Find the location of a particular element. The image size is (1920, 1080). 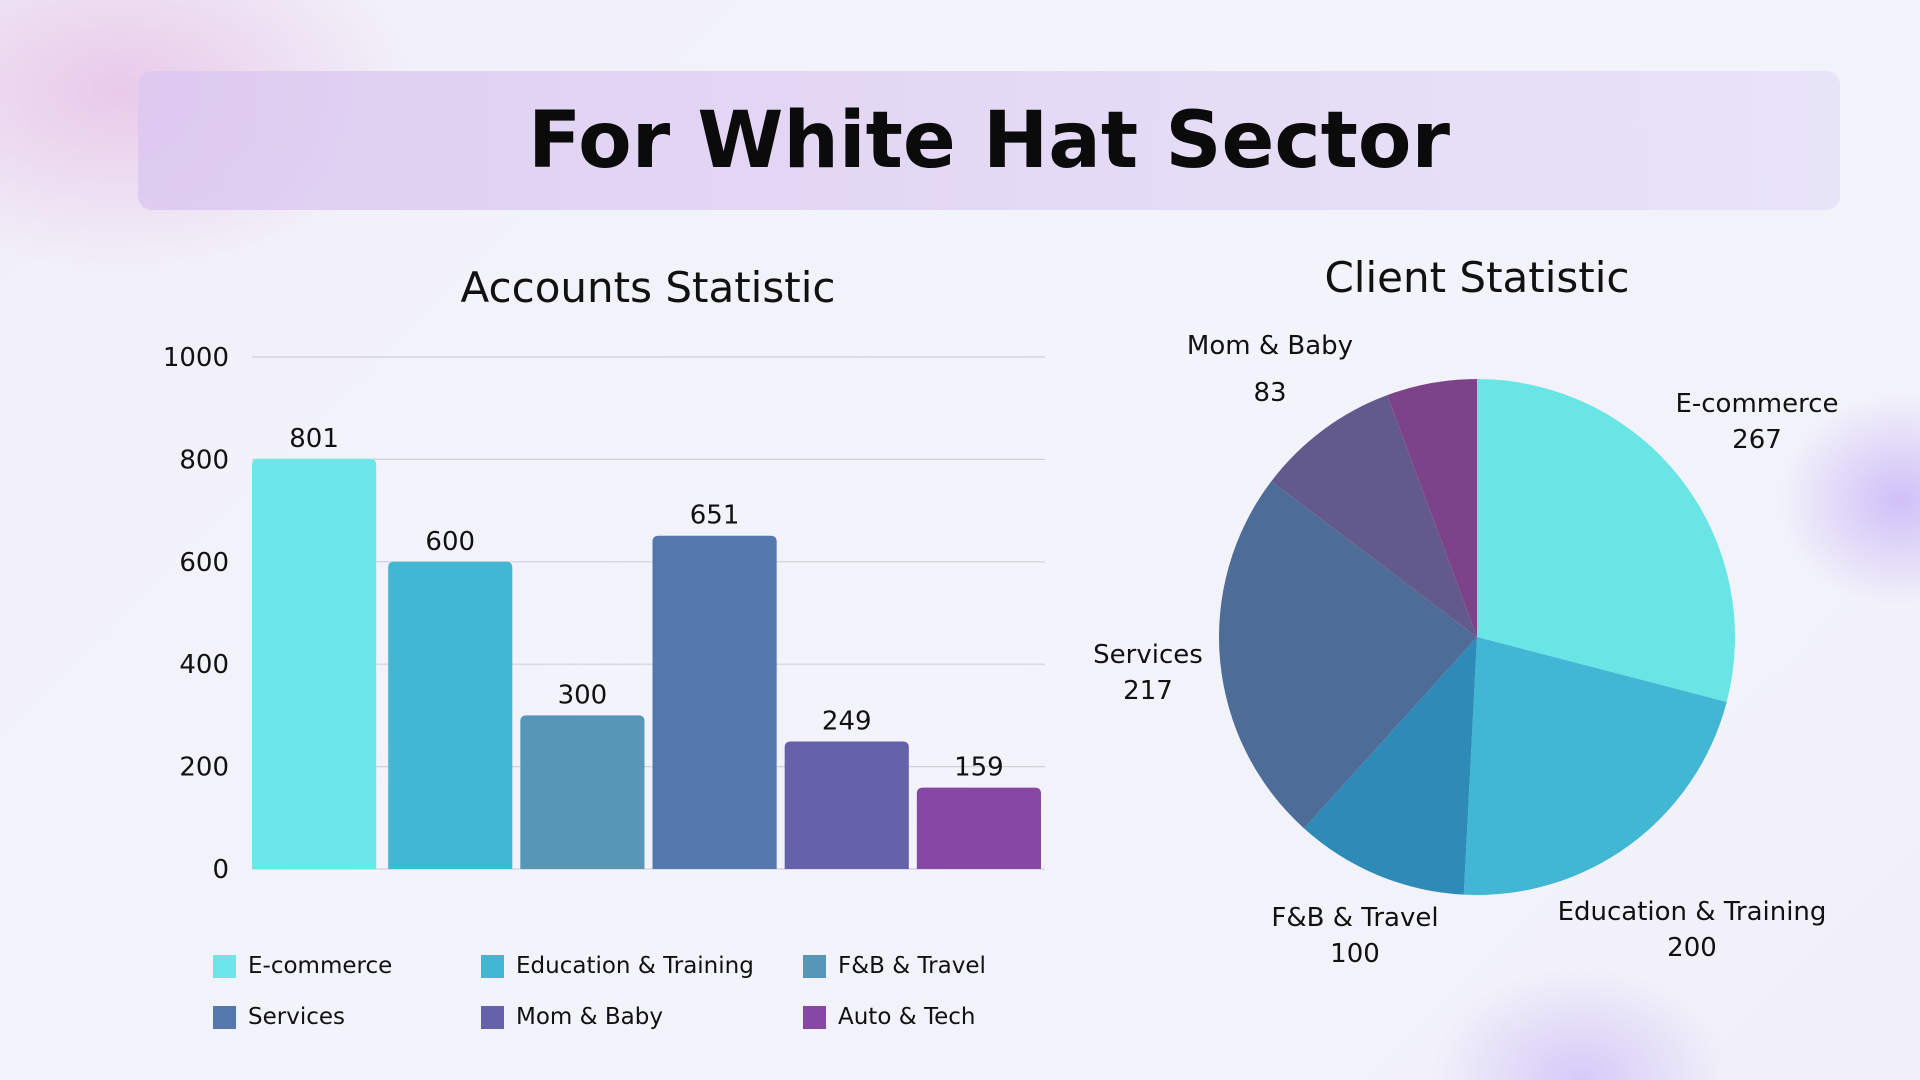

y-tick-label: 200 is located at coordinates (204, 768).